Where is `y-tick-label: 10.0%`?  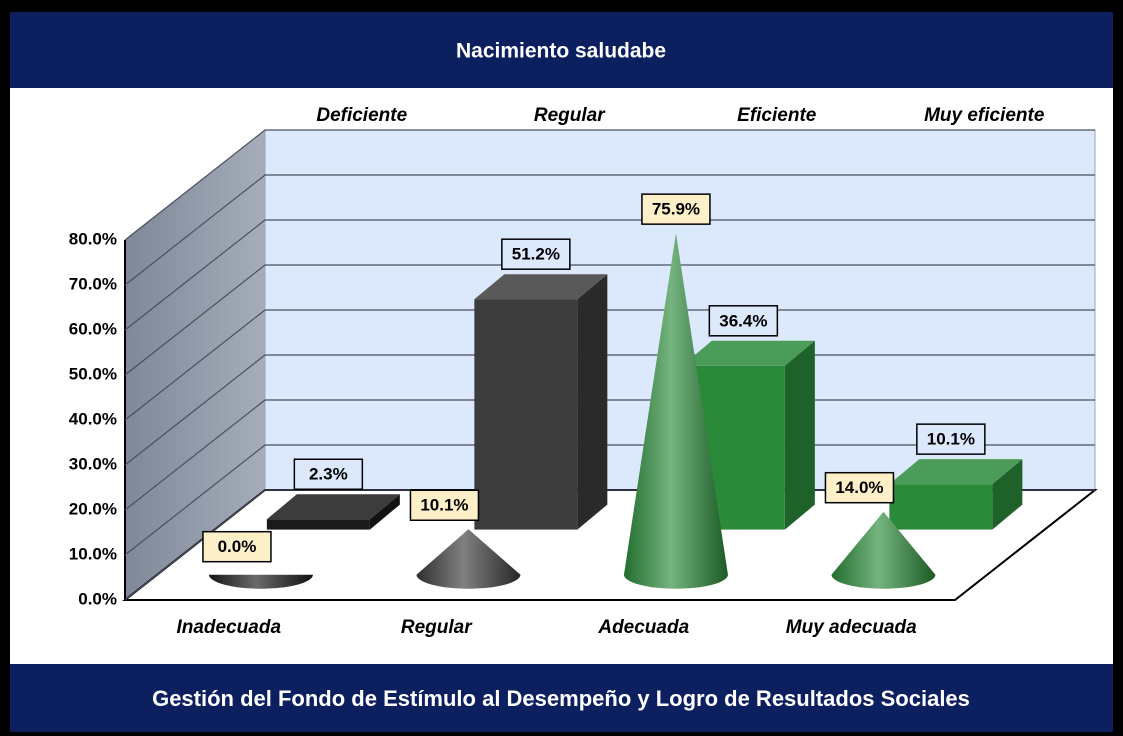
y-tick-label: 10.0% is located at coordinates (93, 553).